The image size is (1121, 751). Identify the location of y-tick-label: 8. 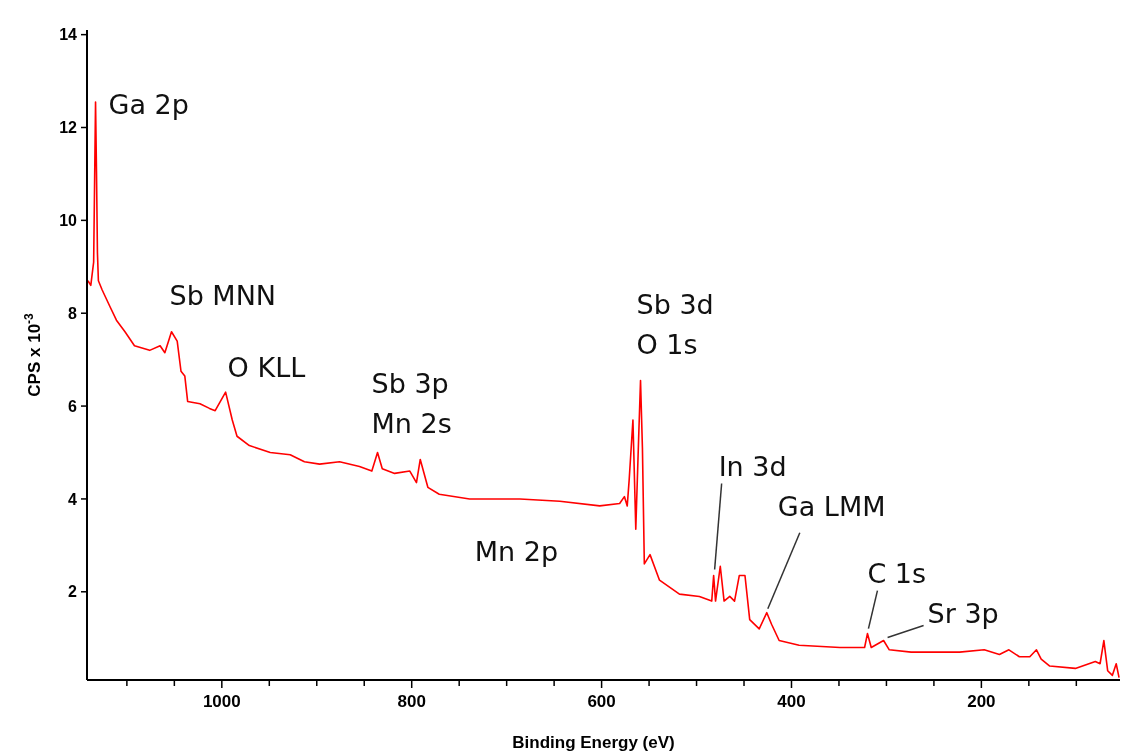
(73, 313).